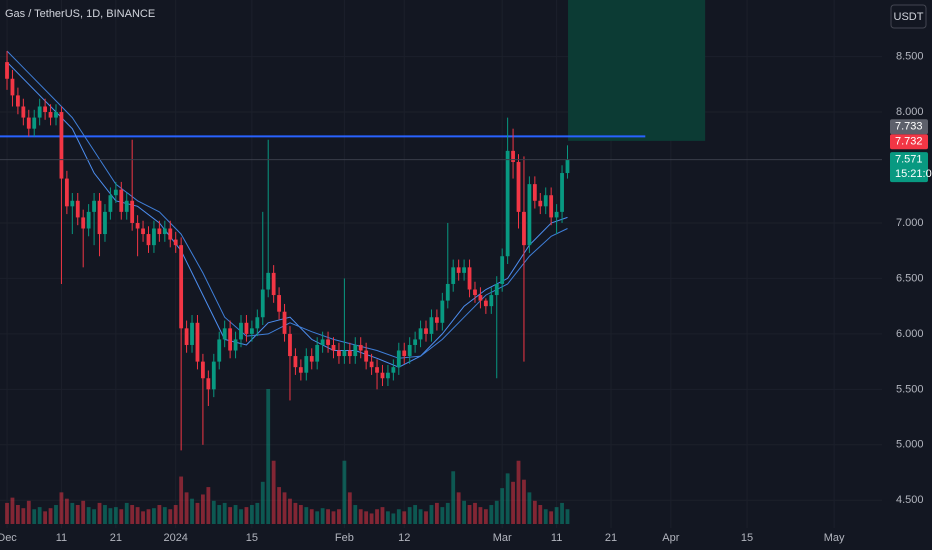 This screenshot has width=932, height=550. I want to click on currency-label: USDT, so click(909, 17).